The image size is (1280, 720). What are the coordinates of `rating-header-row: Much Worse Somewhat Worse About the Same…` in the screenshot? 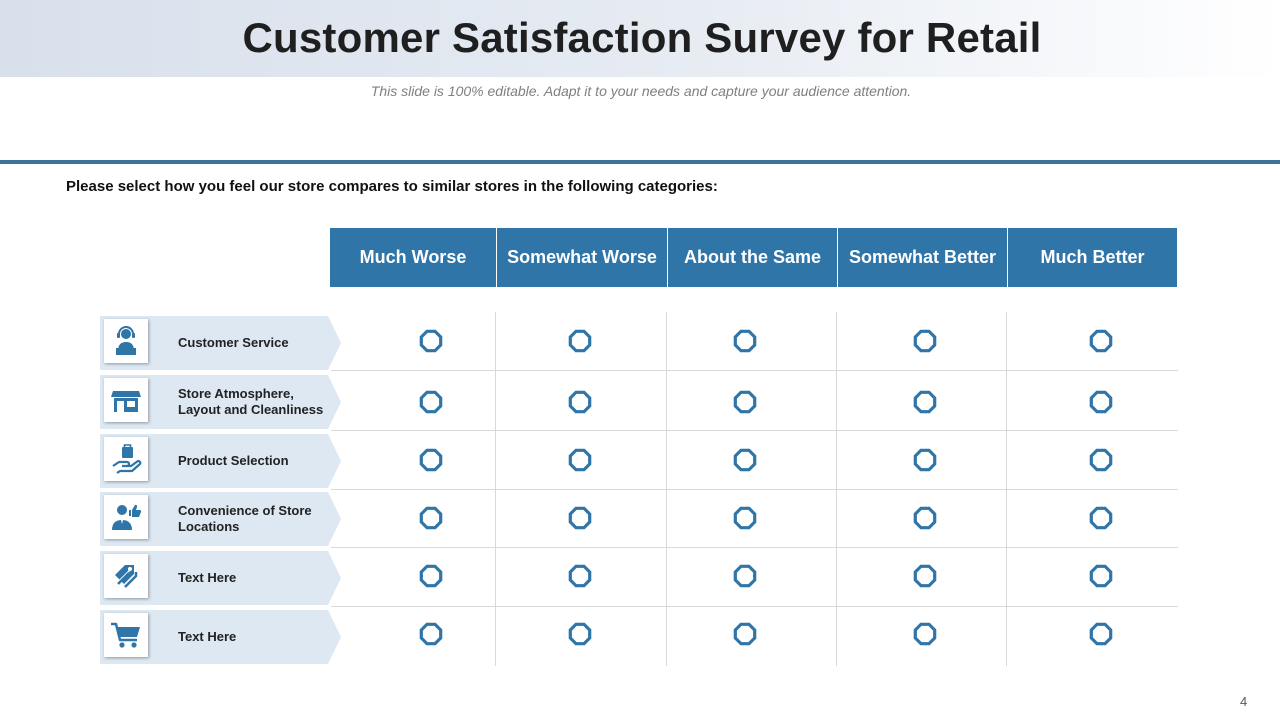 It's located at (753, 257).